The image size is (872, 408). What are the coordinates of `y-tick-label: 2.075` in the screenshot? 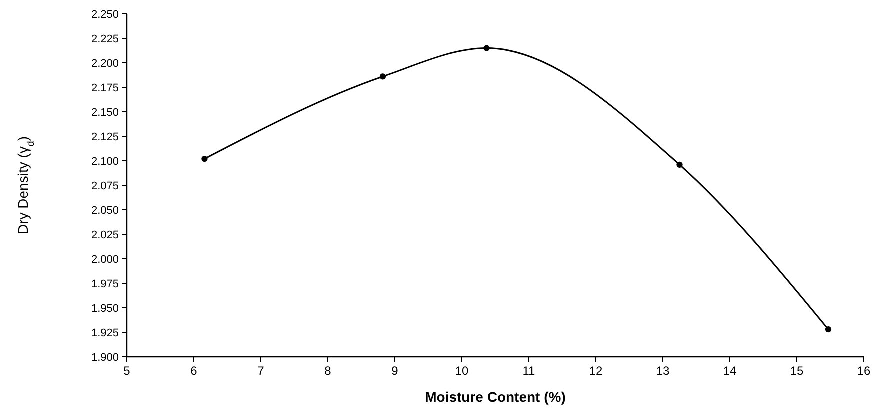 It's located at (105, 186).